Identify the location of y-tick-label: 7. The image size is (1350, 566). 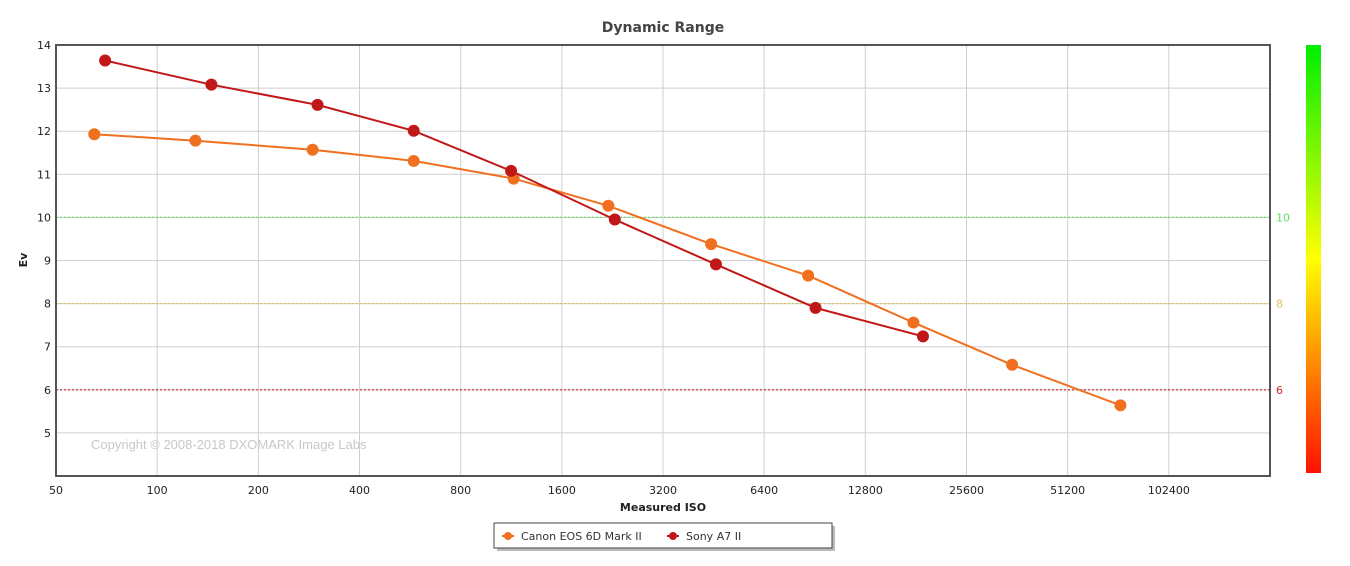
(47, 347).